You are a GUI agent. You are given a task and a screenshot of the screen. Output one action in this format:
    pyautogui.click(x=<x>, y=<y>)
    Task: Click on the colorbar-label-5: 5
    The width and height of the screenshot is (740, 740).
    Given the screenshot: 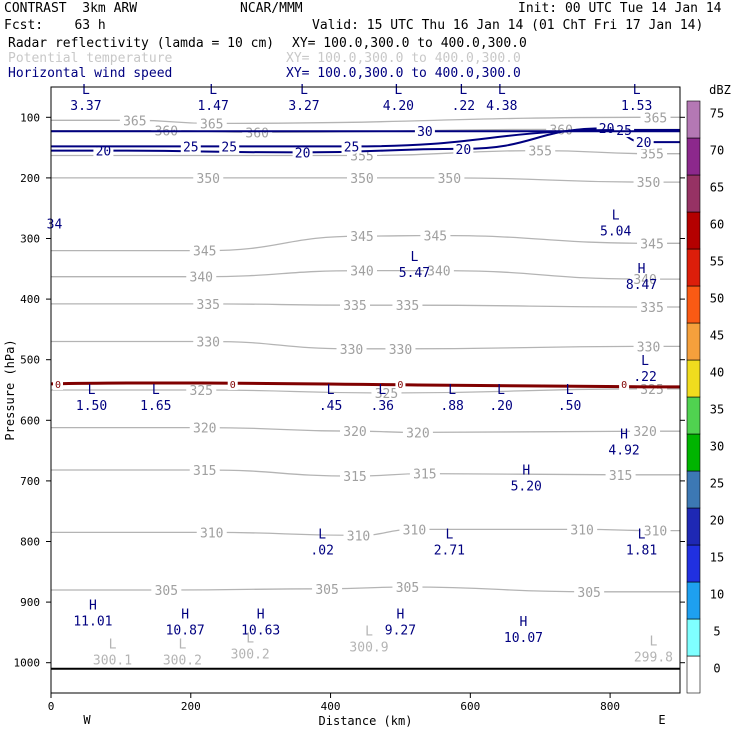 What is the action you would take?
    pyautogui.click(x=716, y=632)
    